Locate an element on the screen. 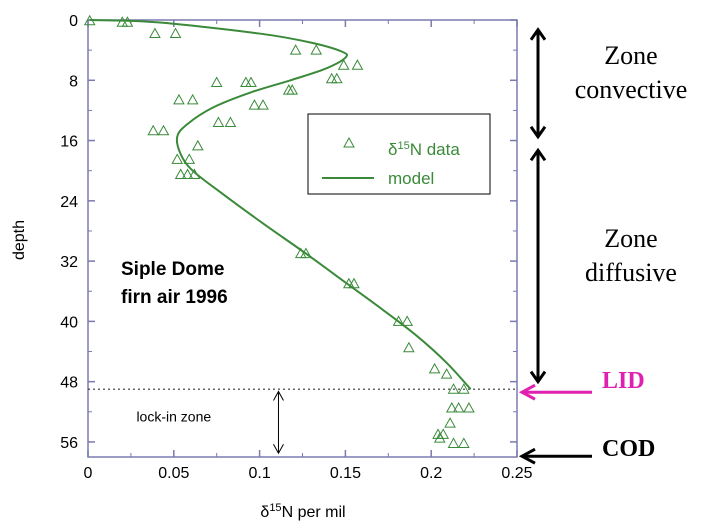 The width and height of the screenshot is (706, 522). y-tick-label: 48 is located at coordinates (69, 383).